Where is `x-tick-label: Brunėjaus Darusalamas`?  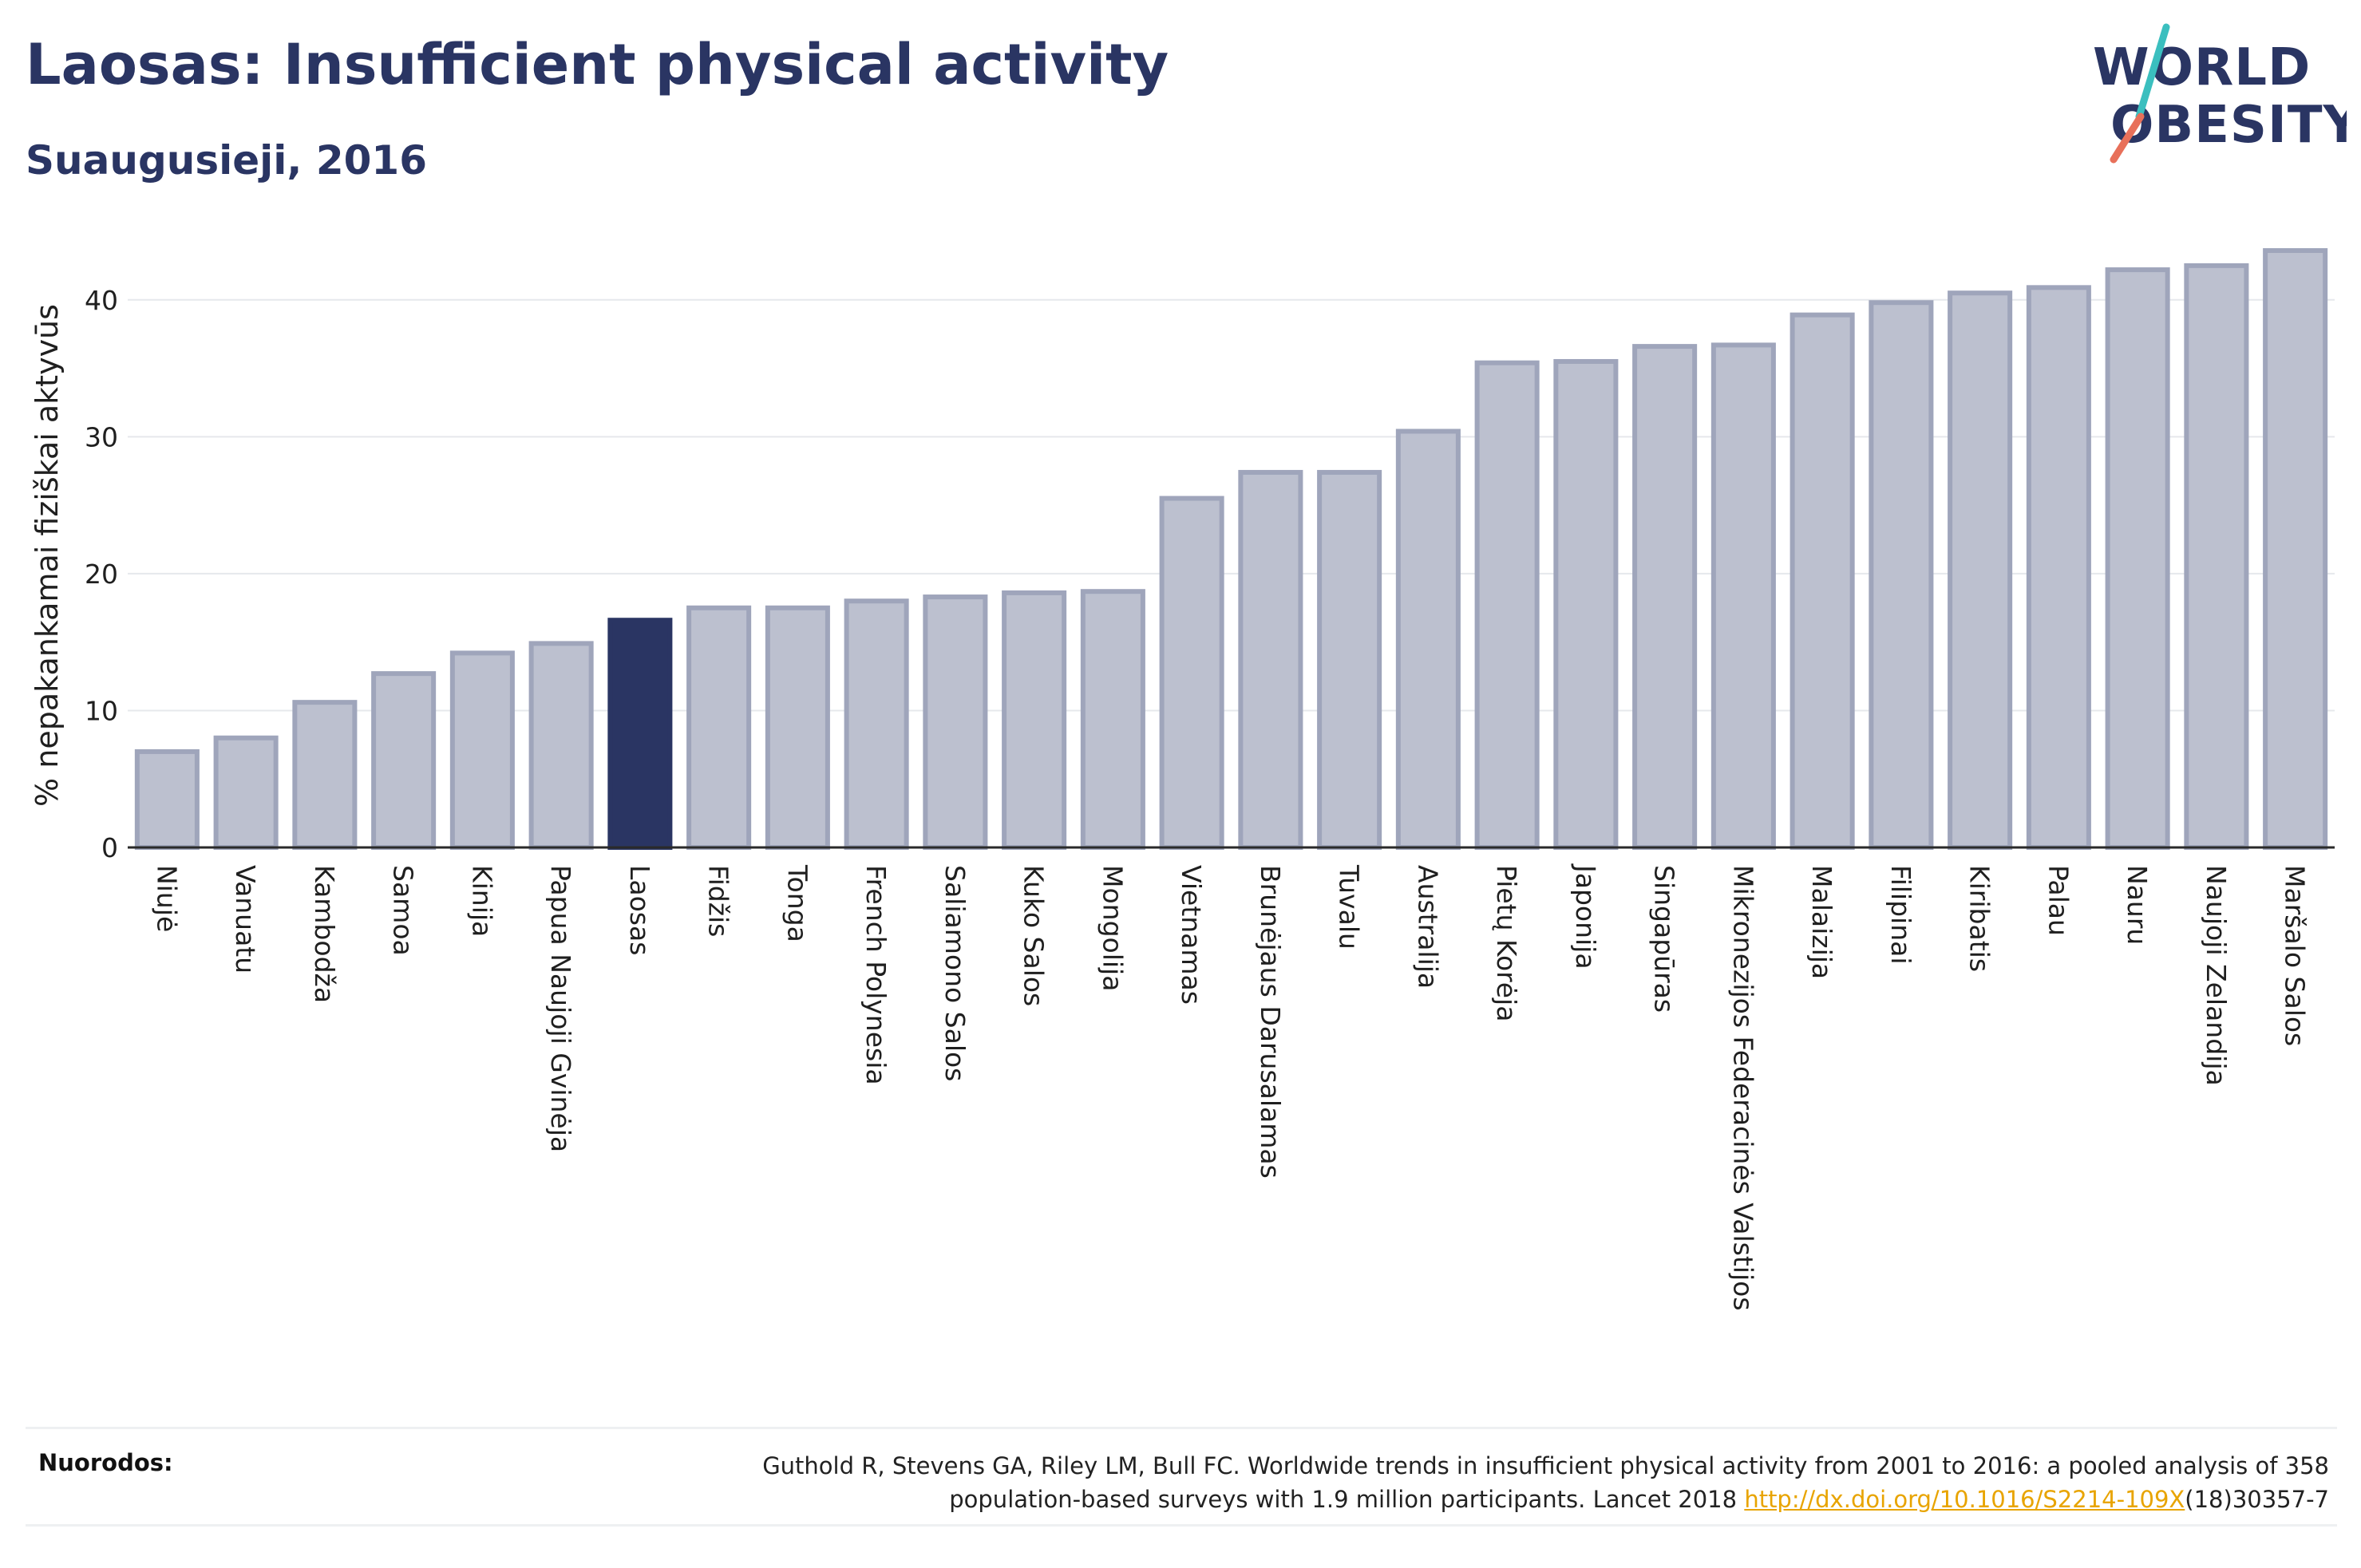
x-tick-label: Brunėjaus Darusalamas is located at coordinates (1270, 1022).